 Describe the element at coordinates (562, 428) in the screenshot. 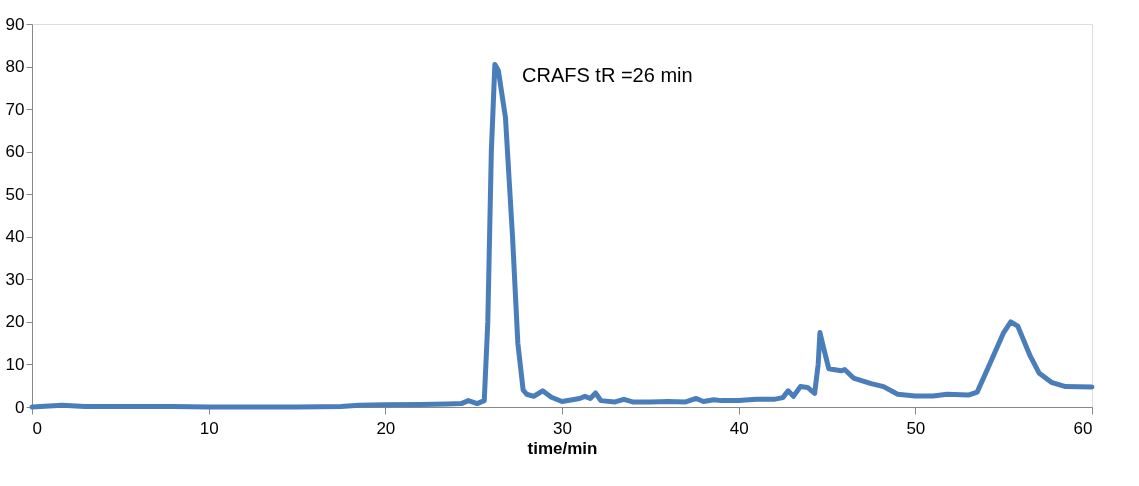

I see `x-tick-label: 30` at that location.